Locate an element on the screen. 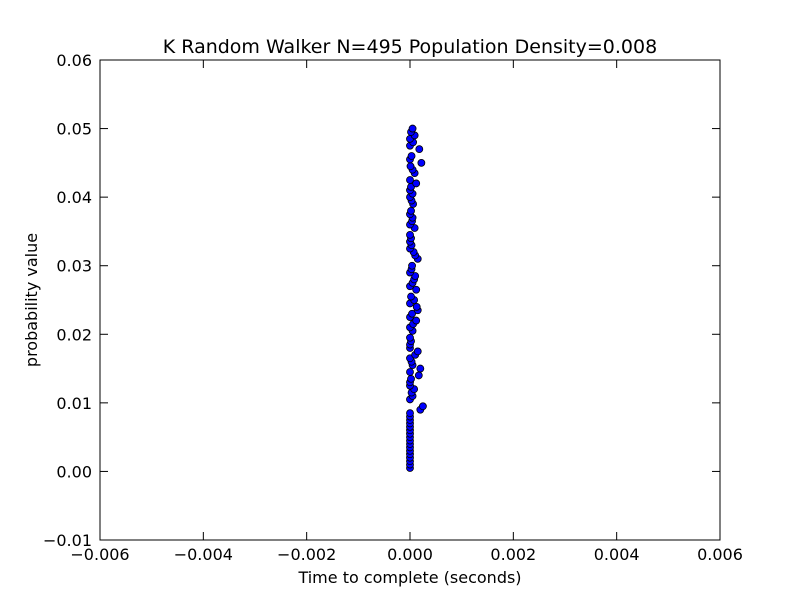  x-tick-label: 0.006 is located at coordinates (720, 554).